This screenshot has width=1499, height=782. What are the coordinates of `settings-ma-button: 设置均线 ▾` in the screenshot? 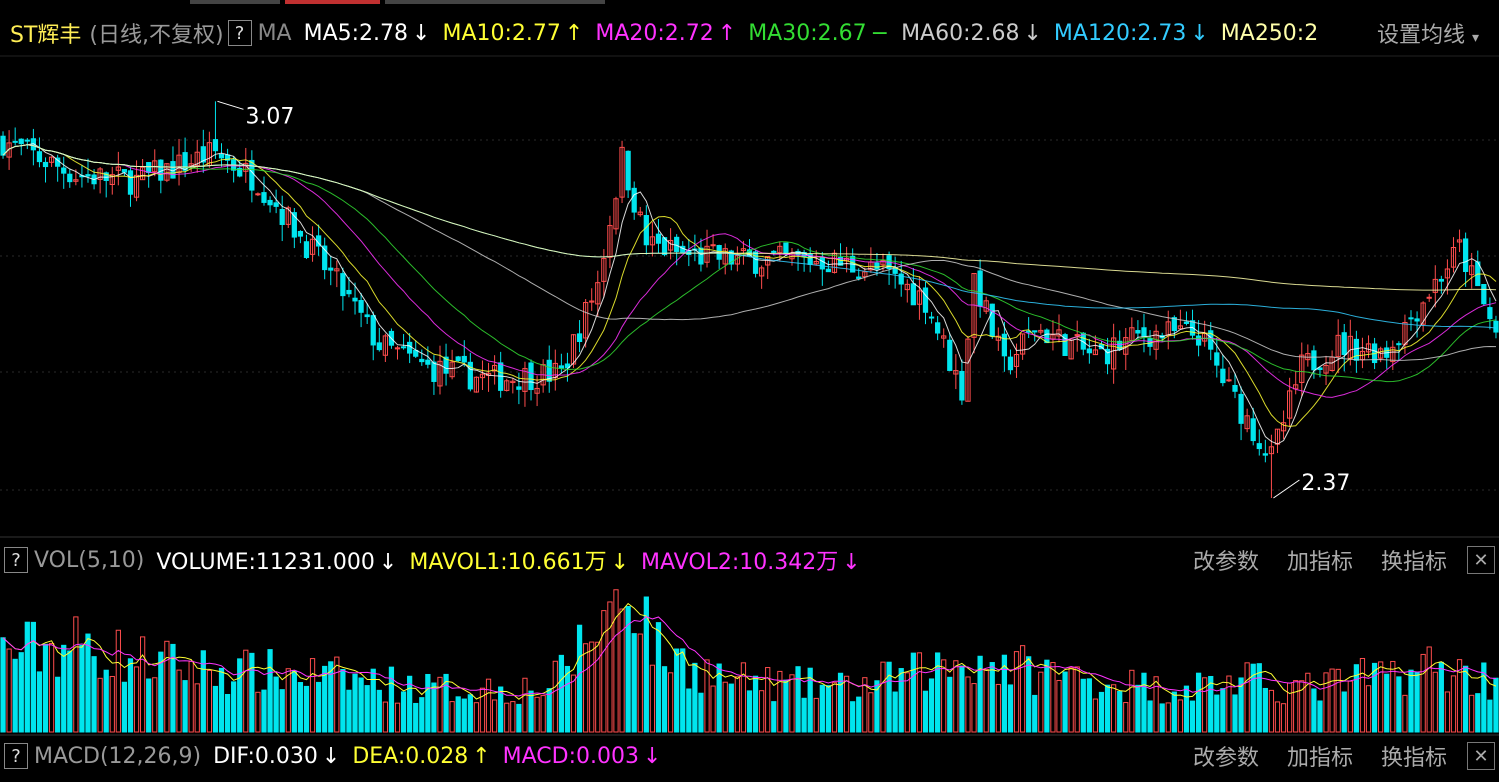 It's located at (1425, 33).